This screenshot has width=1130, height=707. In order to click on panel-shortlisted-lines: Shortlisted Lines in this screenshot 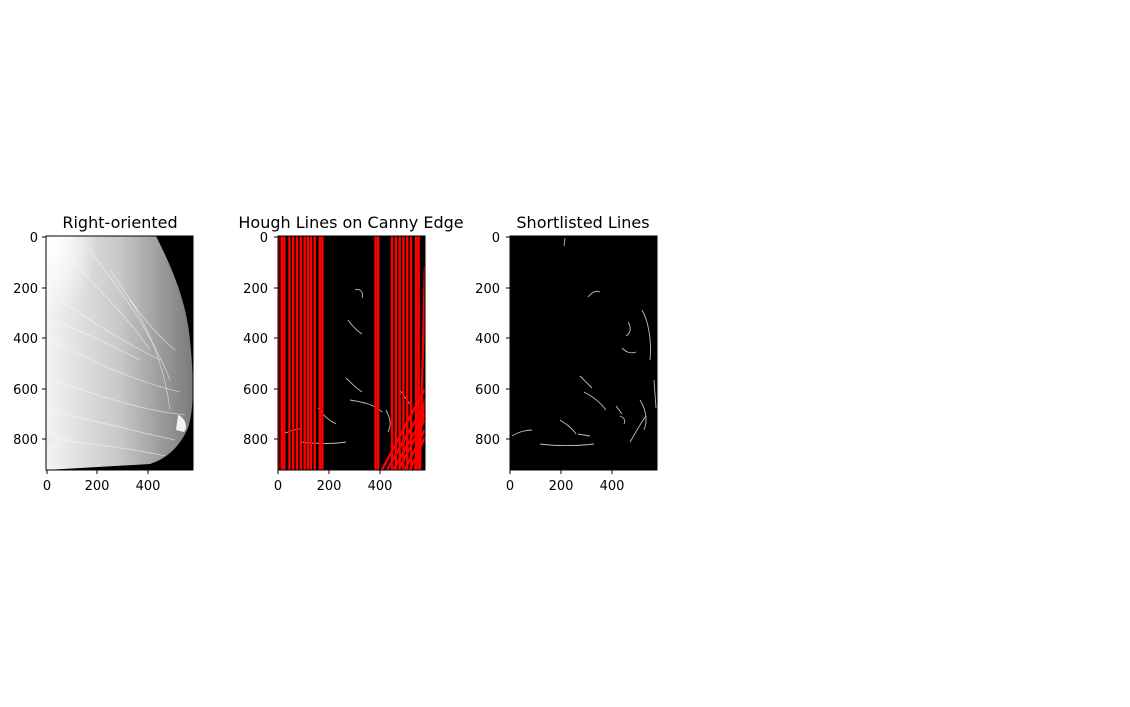, I will do `click(566, 353)`.